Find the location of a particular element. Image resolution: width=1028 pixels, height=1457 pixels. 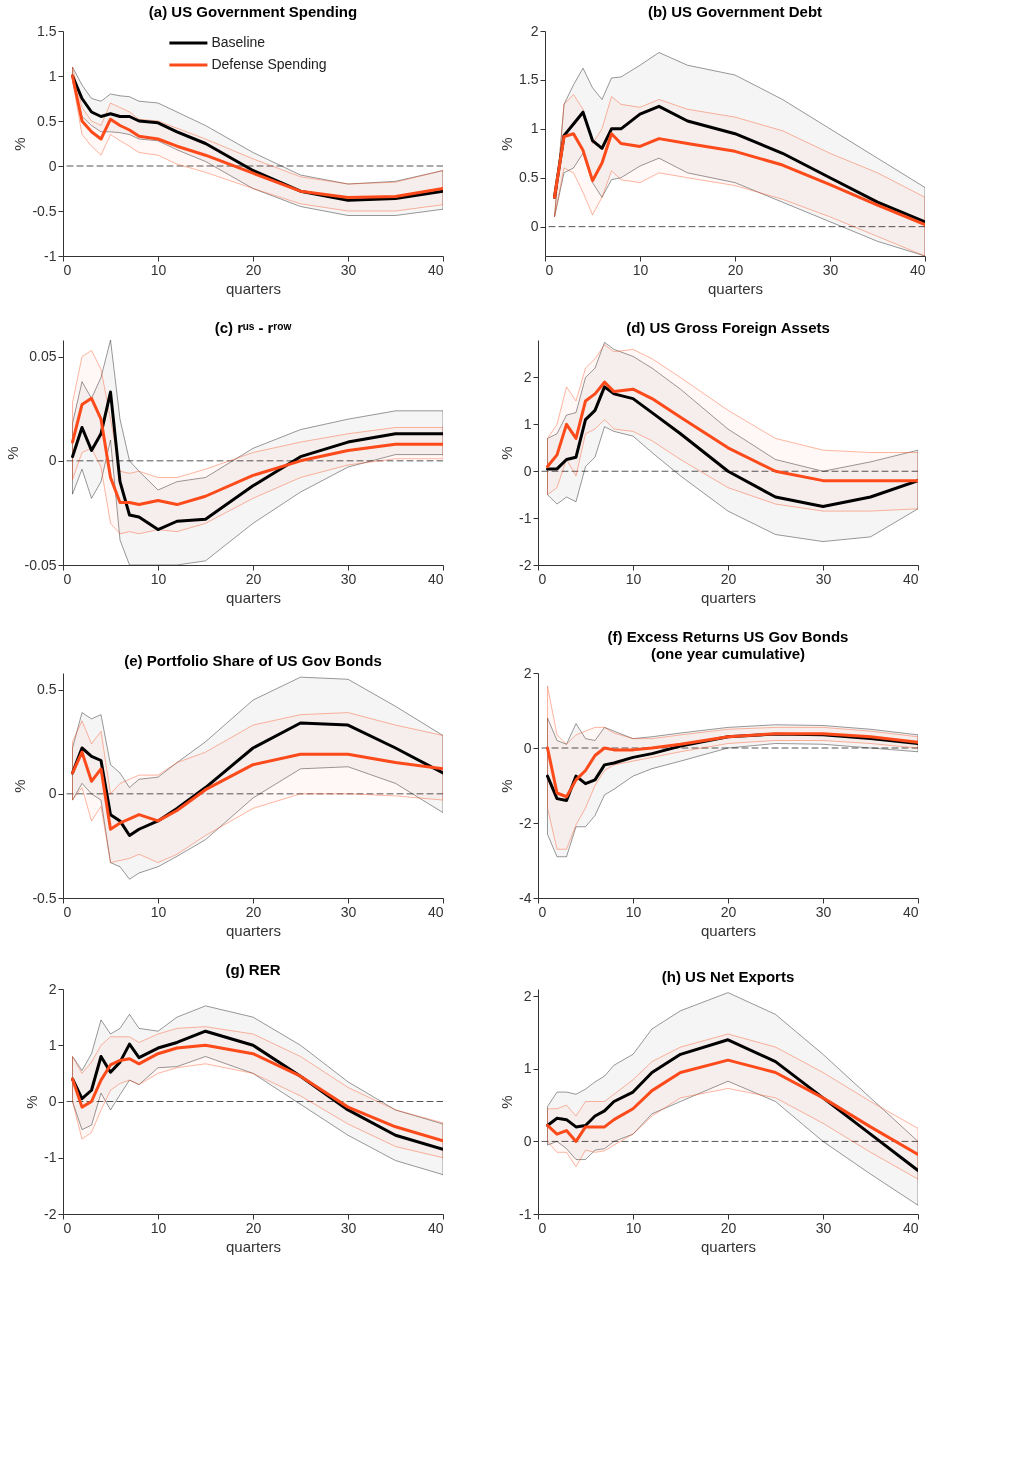

legend-label: Defense Spending is located at coordinates (269, 64).